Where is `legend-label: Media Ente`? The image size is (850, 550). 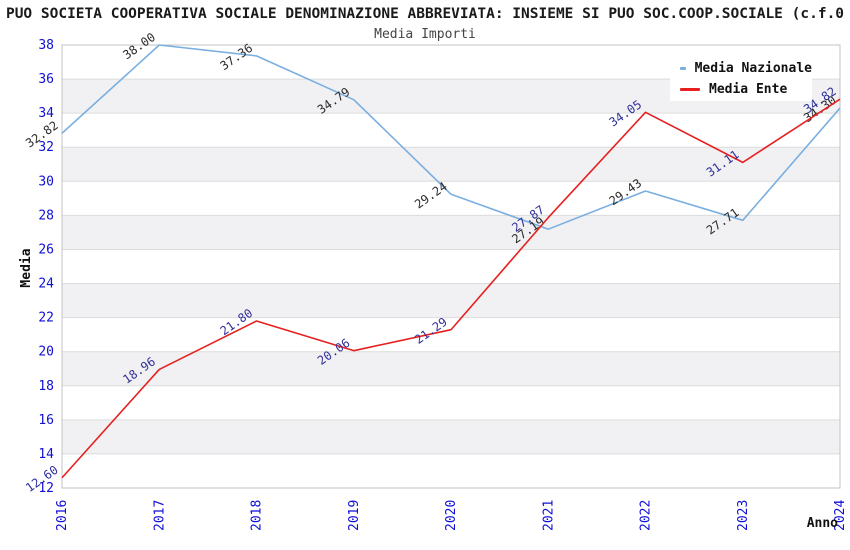
legend-label: Media Ente is located at coordinates (748, 89).